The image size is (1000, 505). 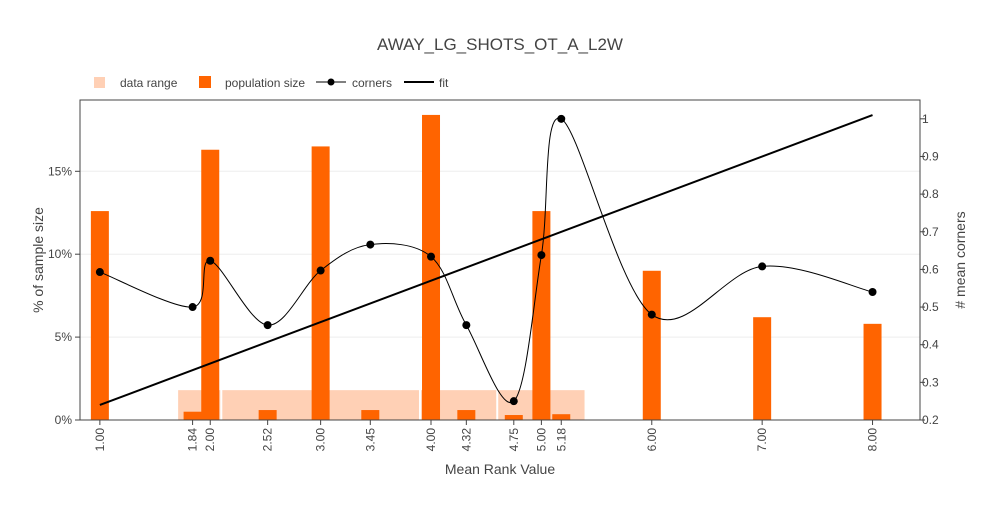 I want to click on x-tick-label: 3.45, so click(x=370, y=440).